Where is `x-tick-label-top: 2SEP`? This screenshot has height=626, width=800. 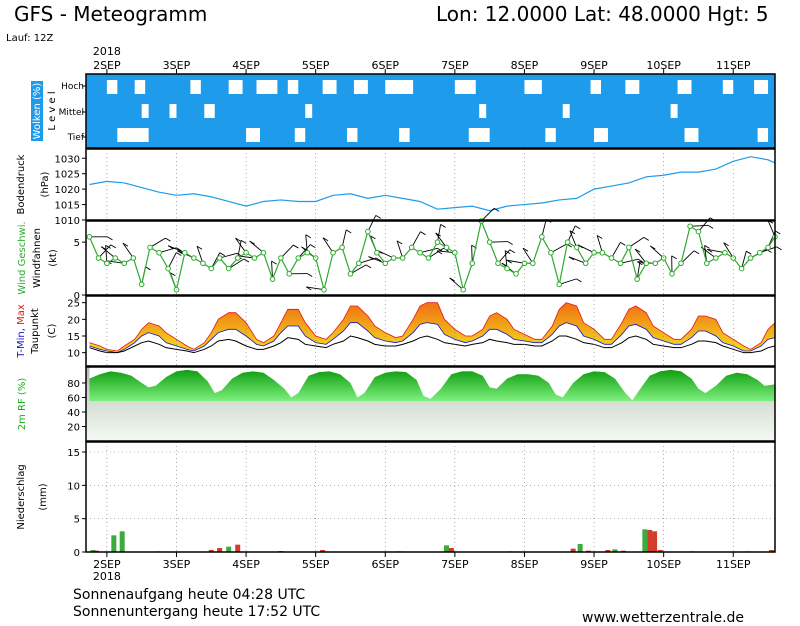
x-tick-label-top: 2SEP is located at coordinates (107, 65).